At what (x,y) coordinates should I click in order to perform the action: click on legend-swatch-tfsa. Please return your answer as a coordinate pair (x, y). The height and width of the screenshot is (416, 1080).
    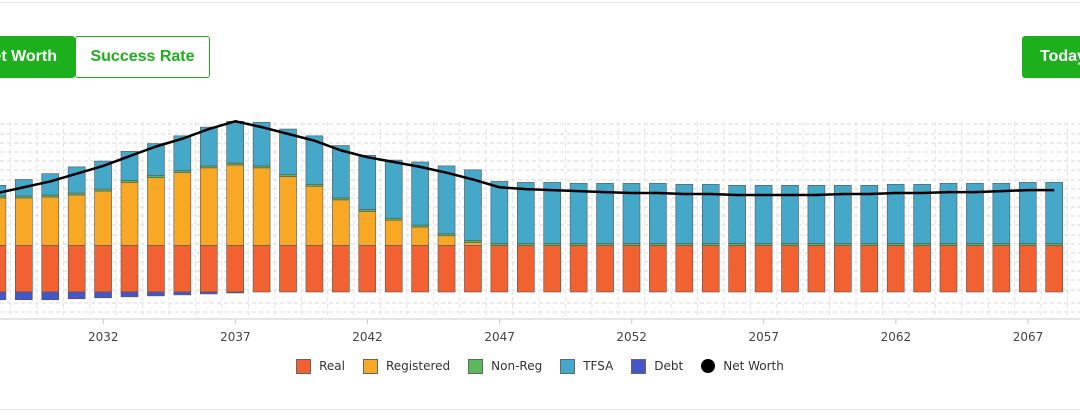
    Looking at the image, I should click on (568, 366).